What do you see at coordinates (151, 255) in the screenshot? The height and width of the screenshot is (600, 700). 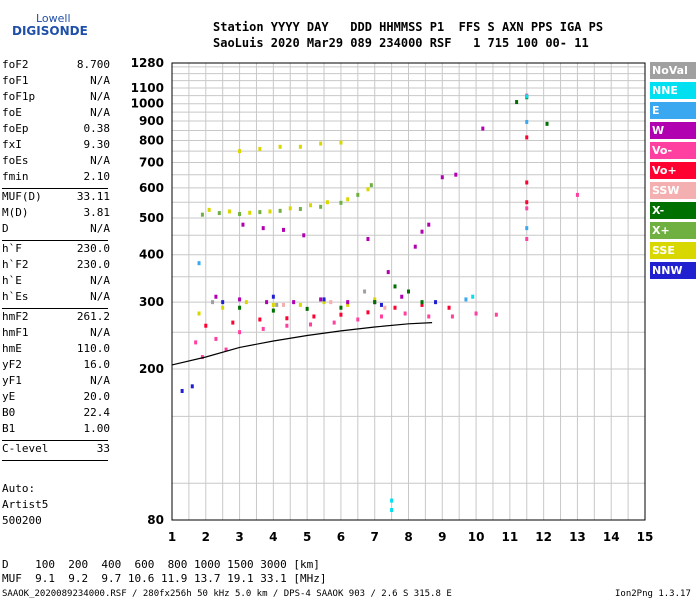 I see `y-tick-label: 400` at bounding box center [151, 255].